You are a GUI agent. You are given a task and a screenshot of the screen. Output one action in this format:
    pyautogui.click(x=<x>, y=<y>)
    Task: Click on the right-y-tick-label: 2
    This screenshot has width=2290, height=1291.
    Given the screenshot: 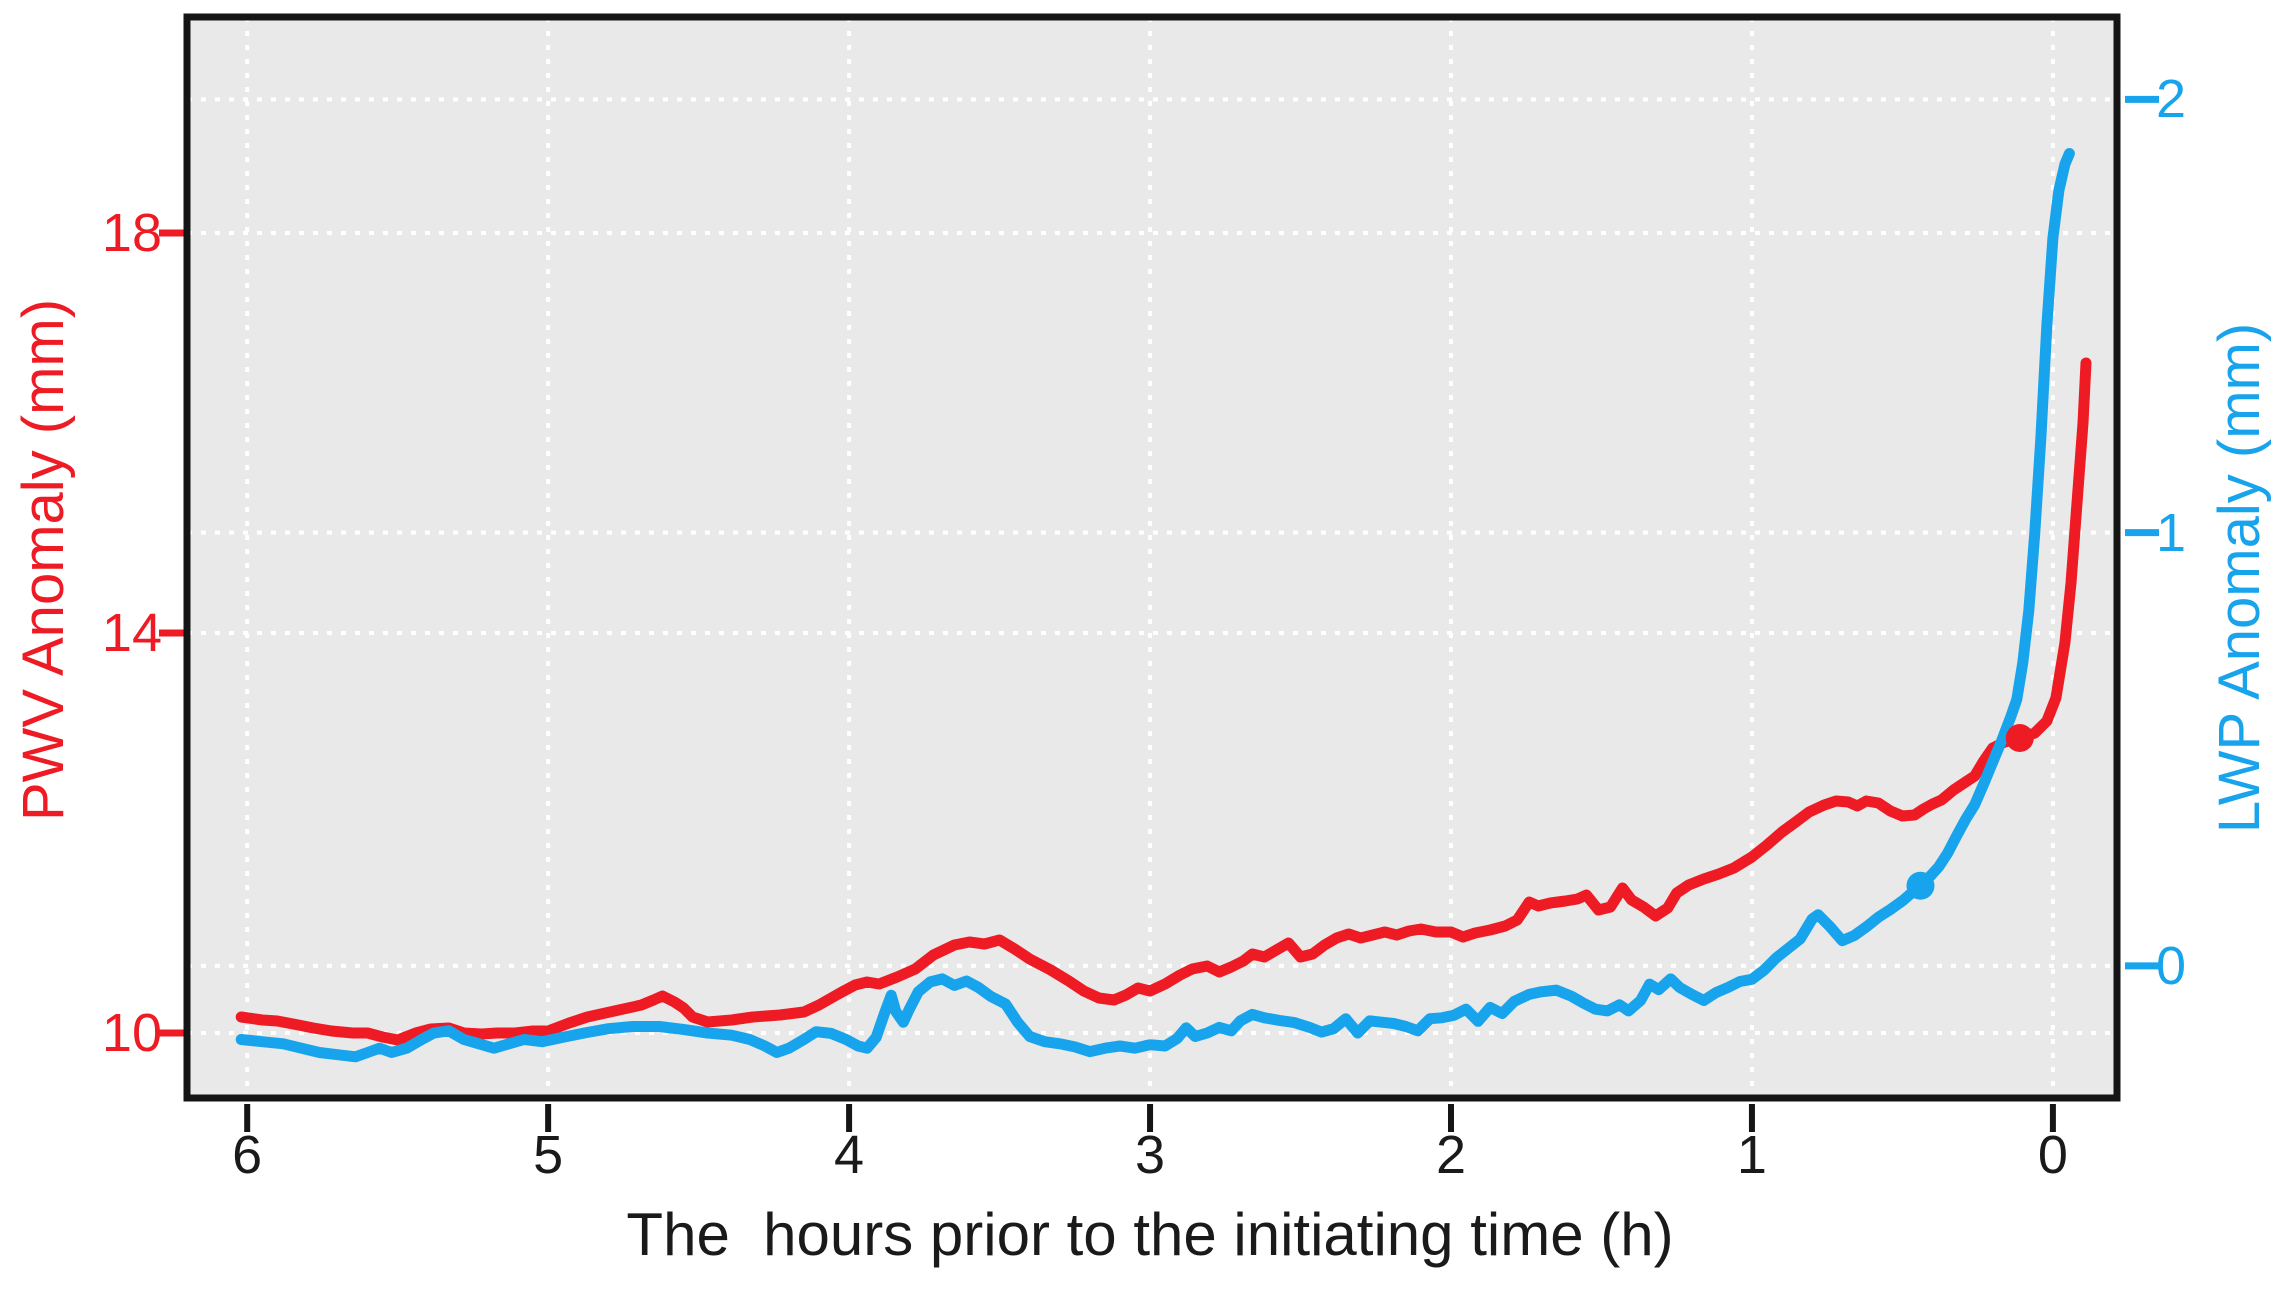 What is the action you would take?
    pyautogui.click(x=2171, y=99)
    